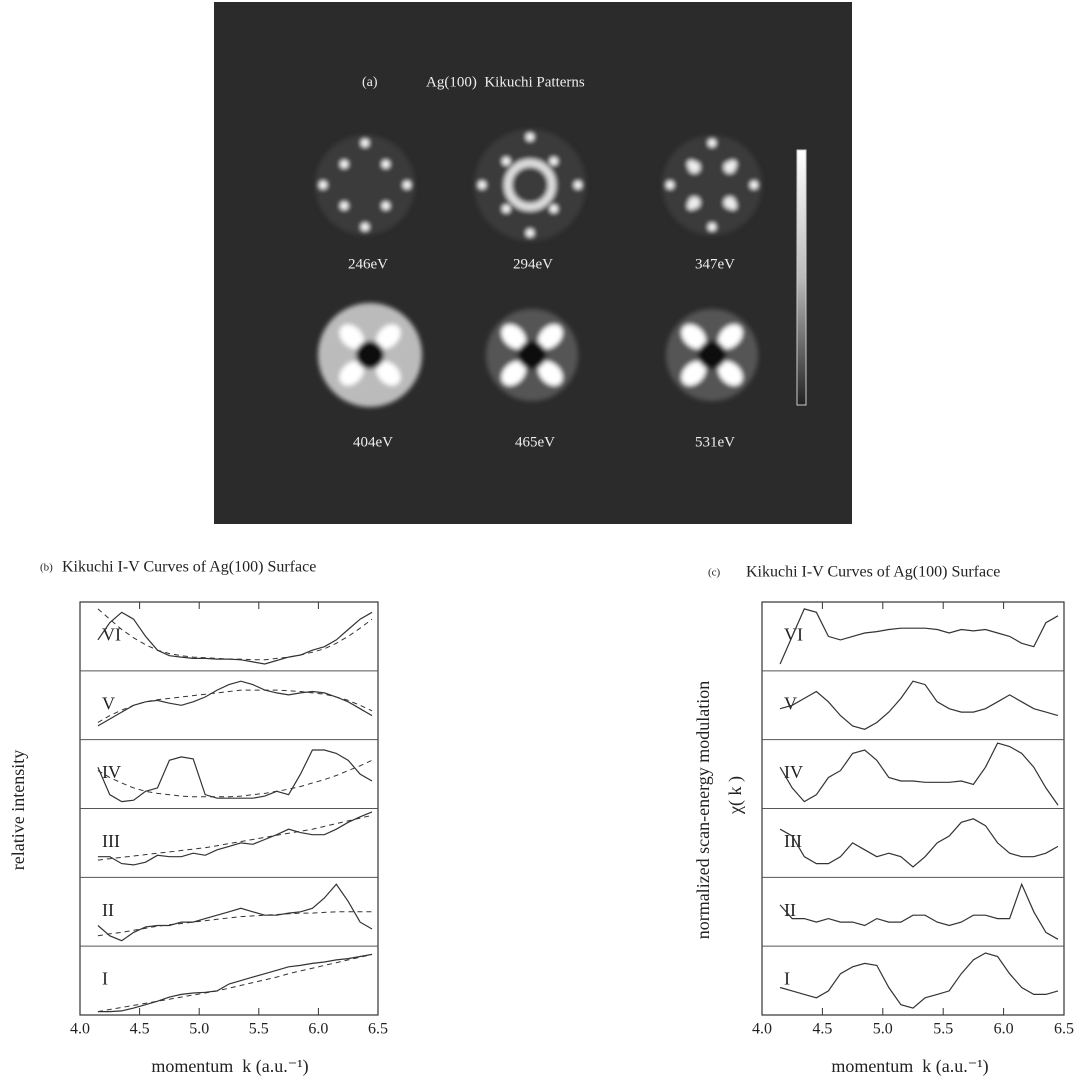  I want to click on curve-label: VI, so click(111, 635).